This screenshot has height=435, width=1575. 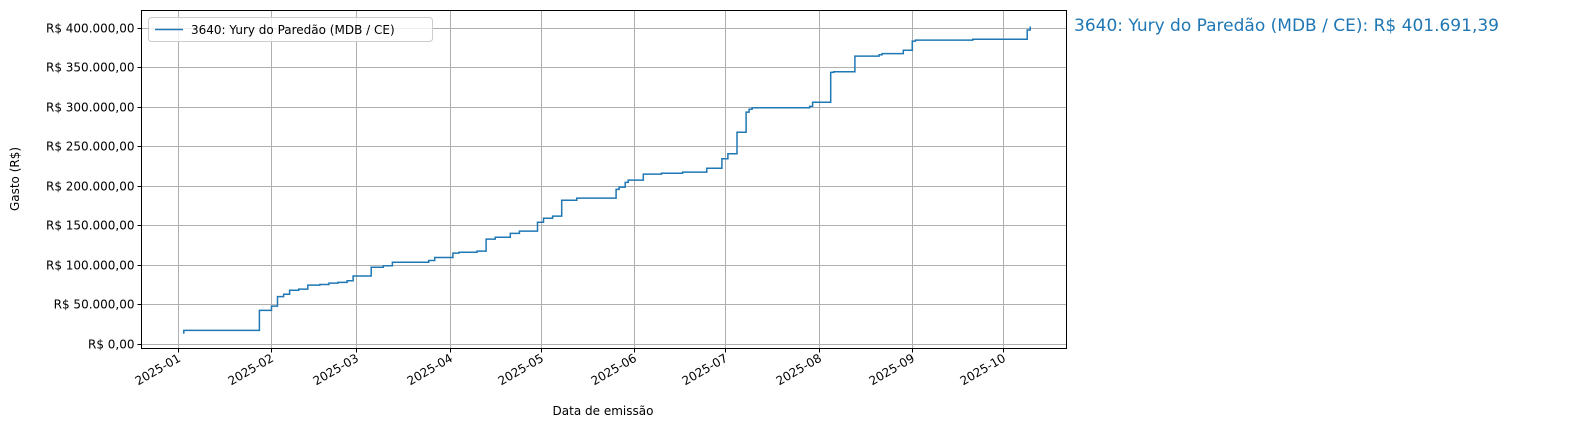 What do you see at coordinates (603, 411) in the screenshot?
I see `x-axis-label: Data de emissão` at bounding box center [603, 411].